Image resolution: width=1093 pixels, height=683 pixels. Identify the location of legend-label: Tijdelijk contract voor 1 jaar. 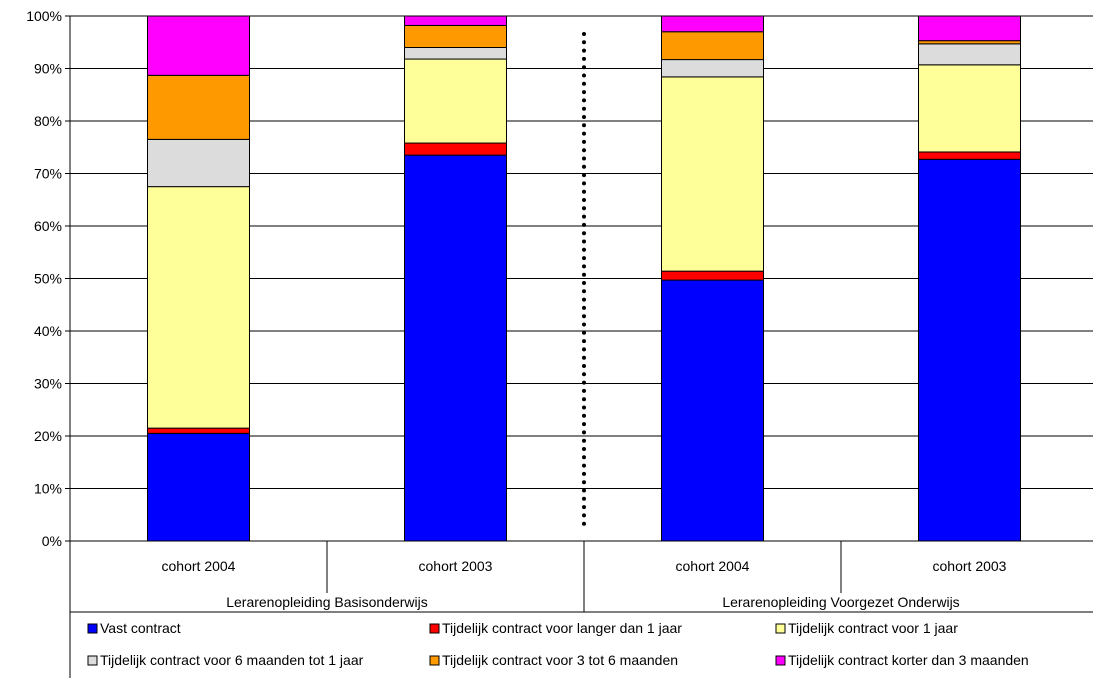
(873, 628).